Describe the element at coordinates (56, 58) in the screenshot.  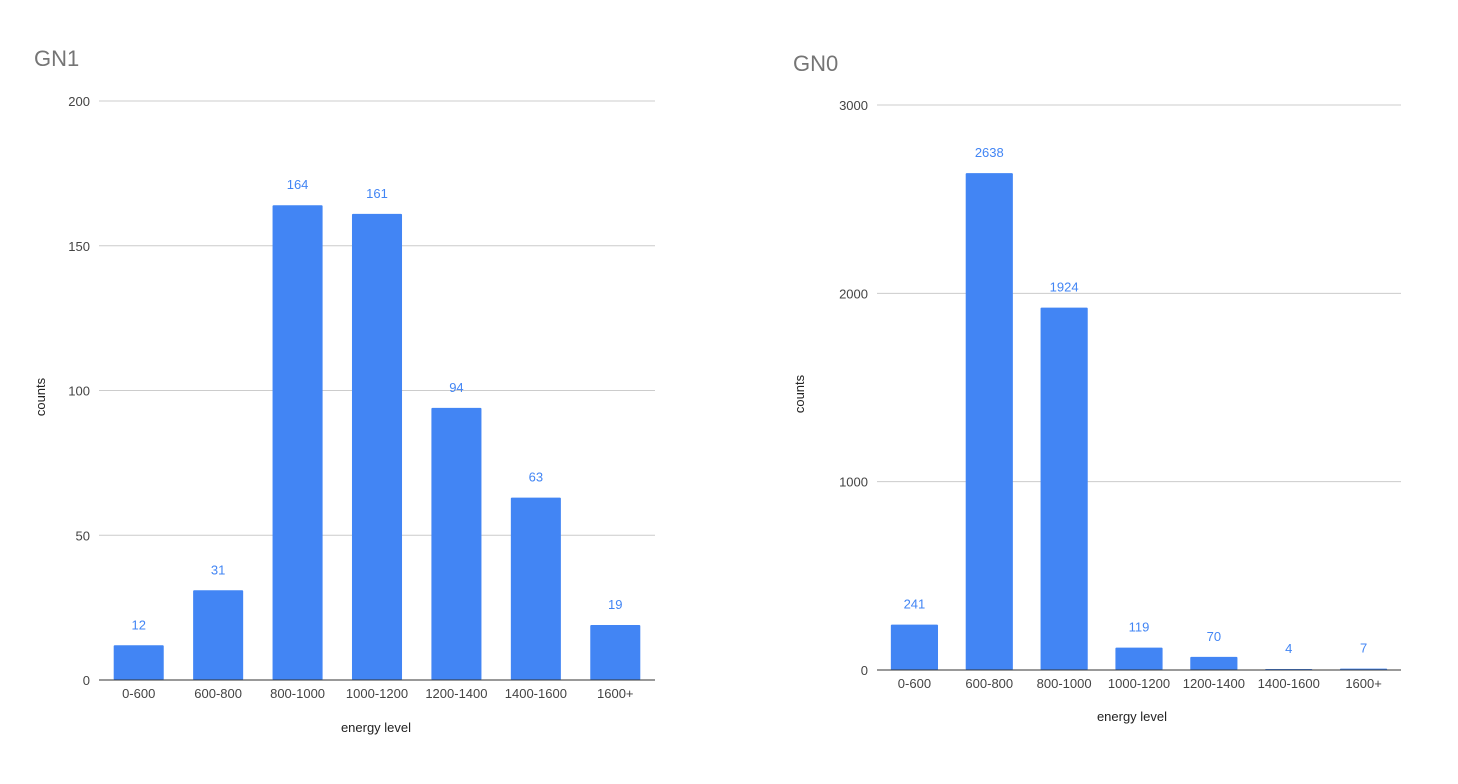
I see `chart-title: GN1` at that location.